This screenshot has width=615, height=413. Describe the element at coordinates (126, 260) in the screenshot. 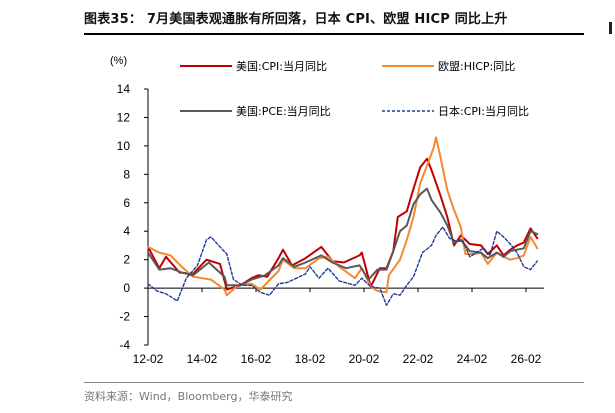

I see `y-tick-label: 2` at that location.